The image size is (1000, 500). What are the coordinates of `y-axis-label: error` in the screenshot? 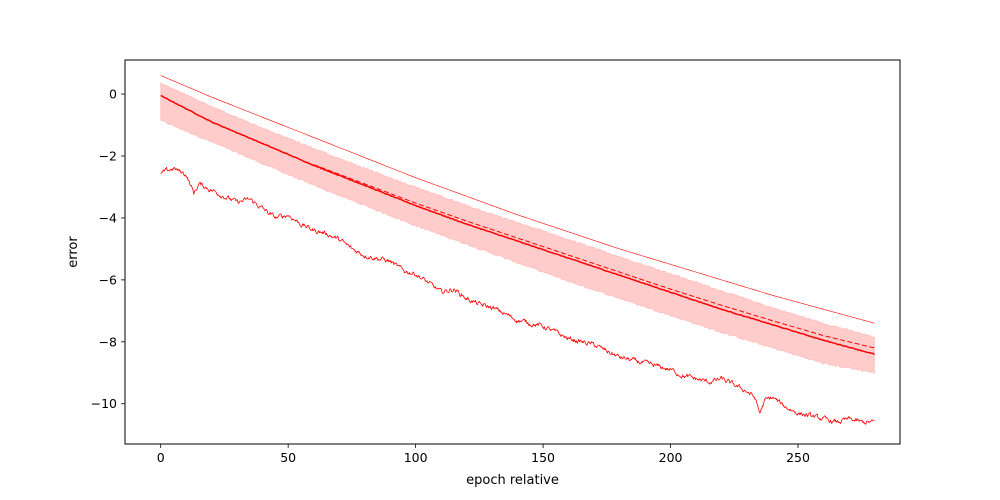 It's located at (73, 252).